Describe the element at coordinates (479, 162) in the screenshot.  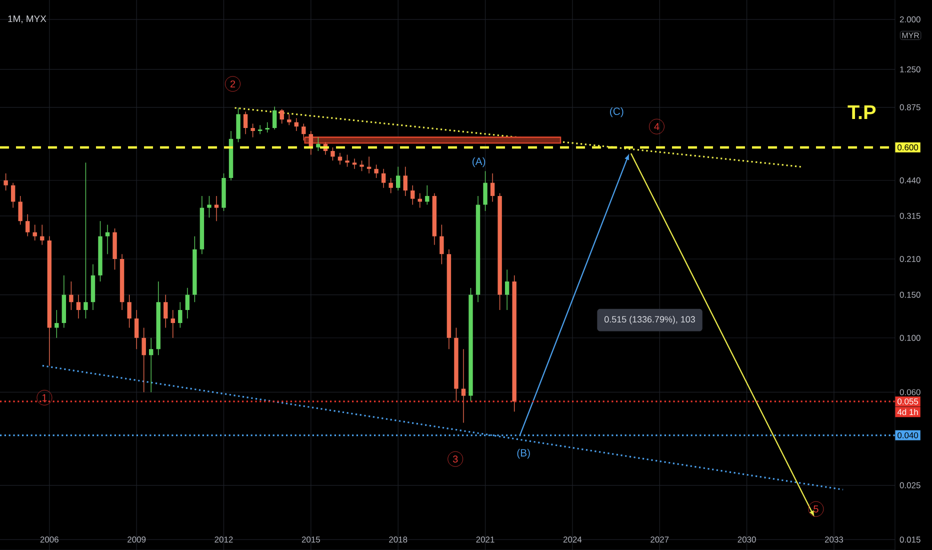
I see `annotation: (A)` at that location.